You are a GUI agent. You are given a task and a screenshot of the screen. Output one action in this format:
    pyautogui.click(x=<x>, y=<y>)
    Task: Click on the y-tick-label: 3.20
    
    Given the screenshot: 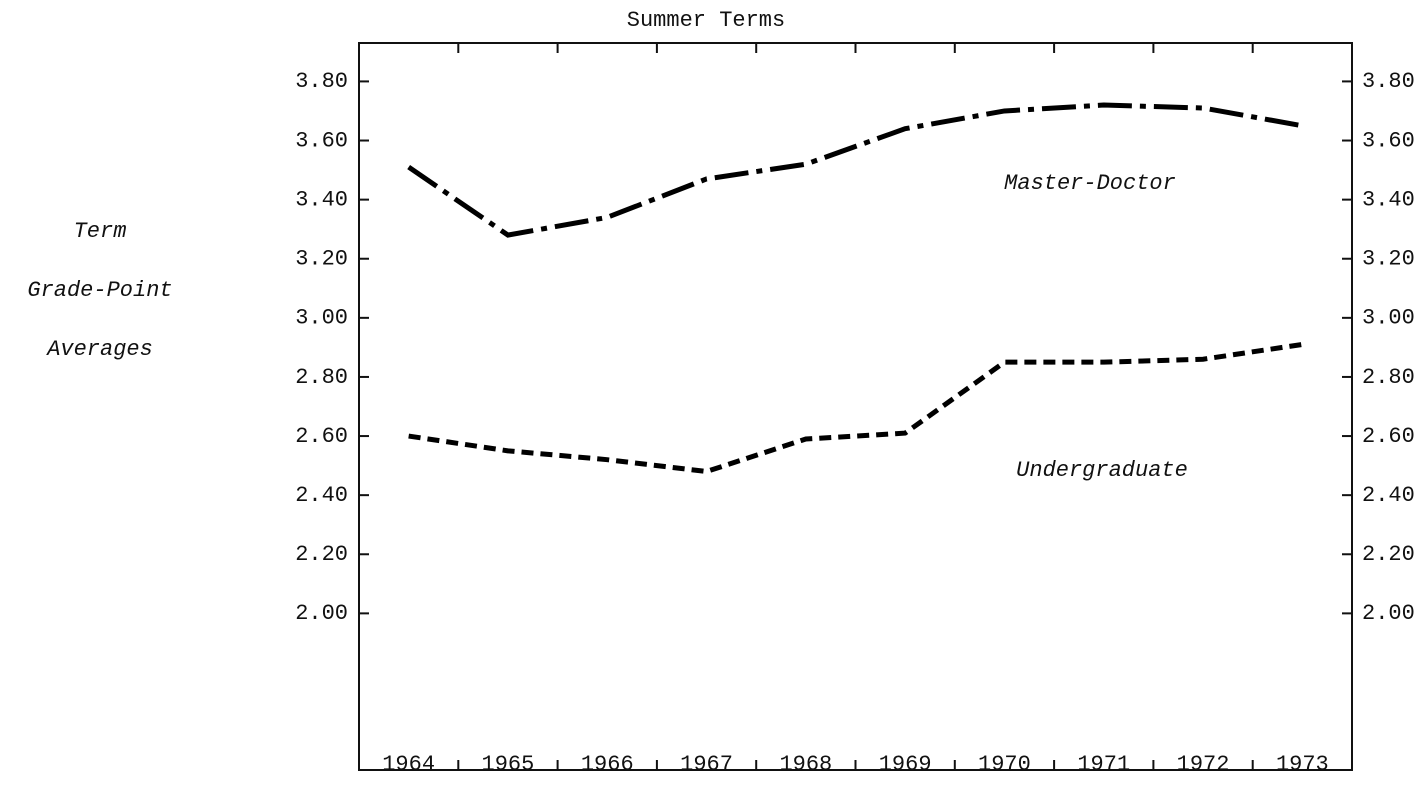 What is the action you would take?
    pyautogui.click(x=321, y=259)
    